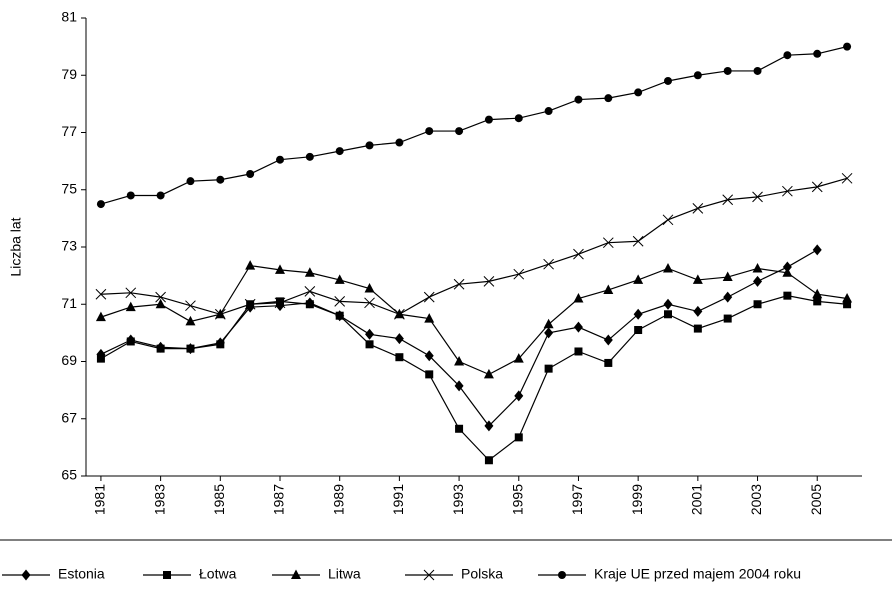 The width and height of the screenshot is (892, 589). What do you see at coordinates (53, 574) in the screenshot?
I see `legend-item: Estonia` at bounding box center [53, 574].